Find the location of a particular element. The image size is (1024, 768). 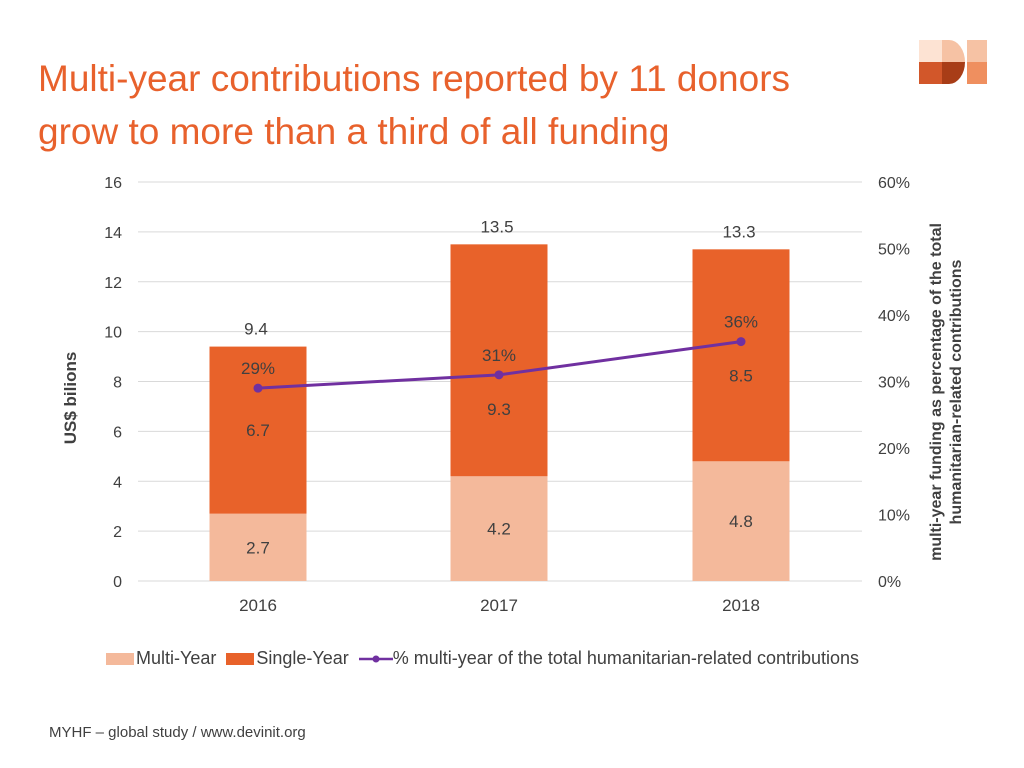

legend-single-year: Single-Year is located at coordinates (287, 658).